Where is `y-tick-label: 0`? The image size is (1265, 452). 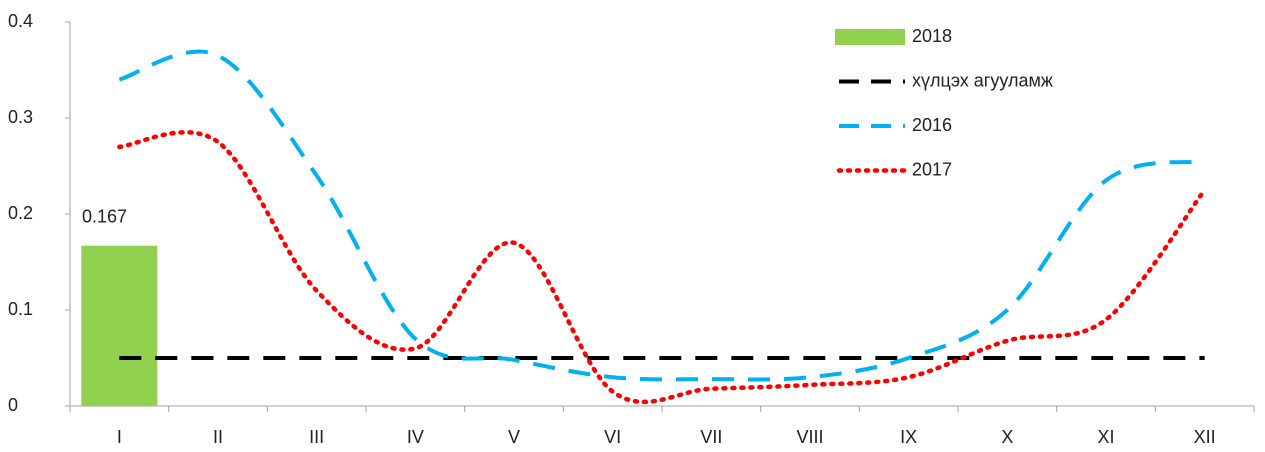
y-tick-label: 0 is located at coordinates (13, 405).